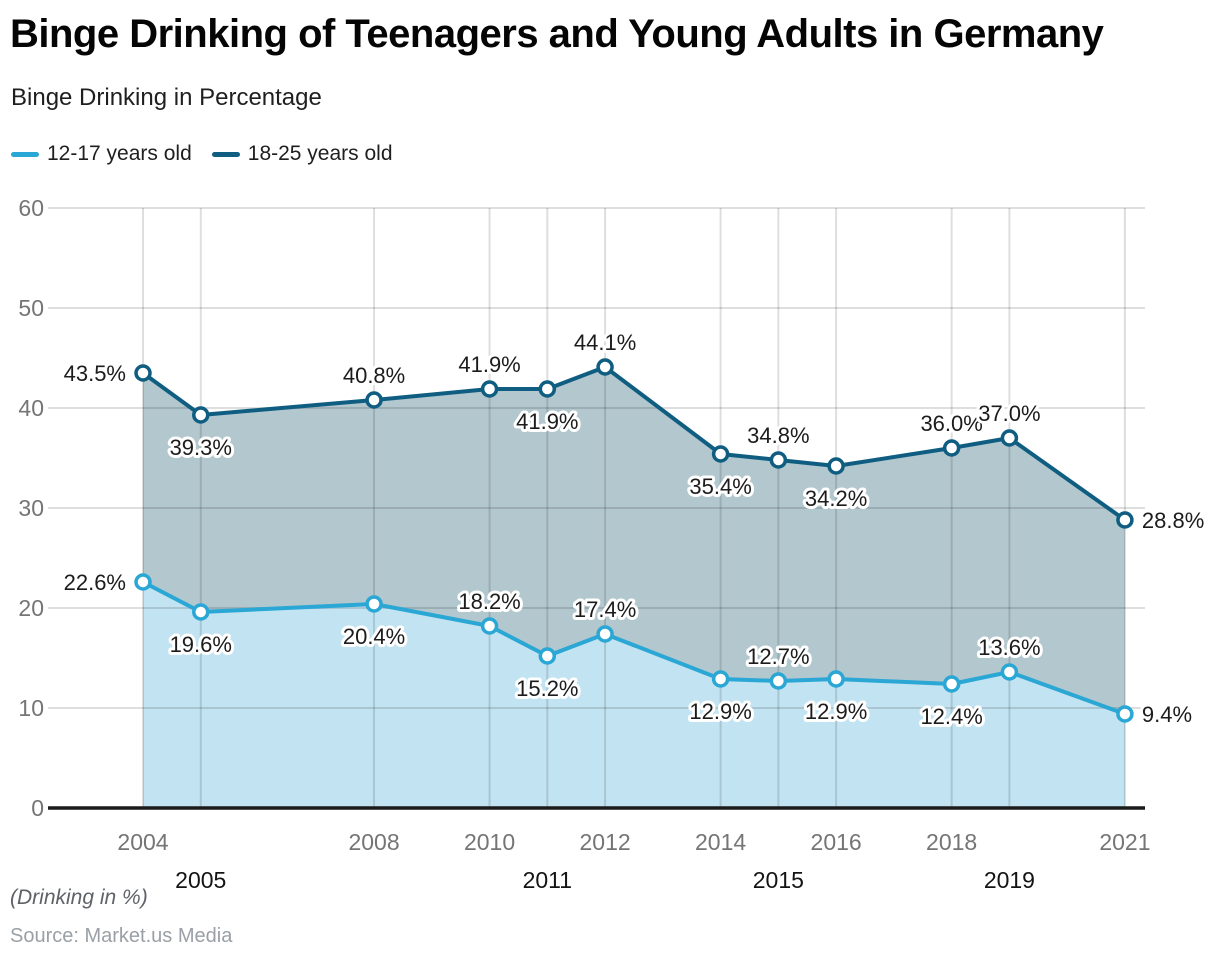 This screenshot has height=962, width=1220. What do you see at coordinates (547, 688) in the screenshot?
I see `data-label-12-17-years-old: 15.2%` at bounding box center [547, 688].